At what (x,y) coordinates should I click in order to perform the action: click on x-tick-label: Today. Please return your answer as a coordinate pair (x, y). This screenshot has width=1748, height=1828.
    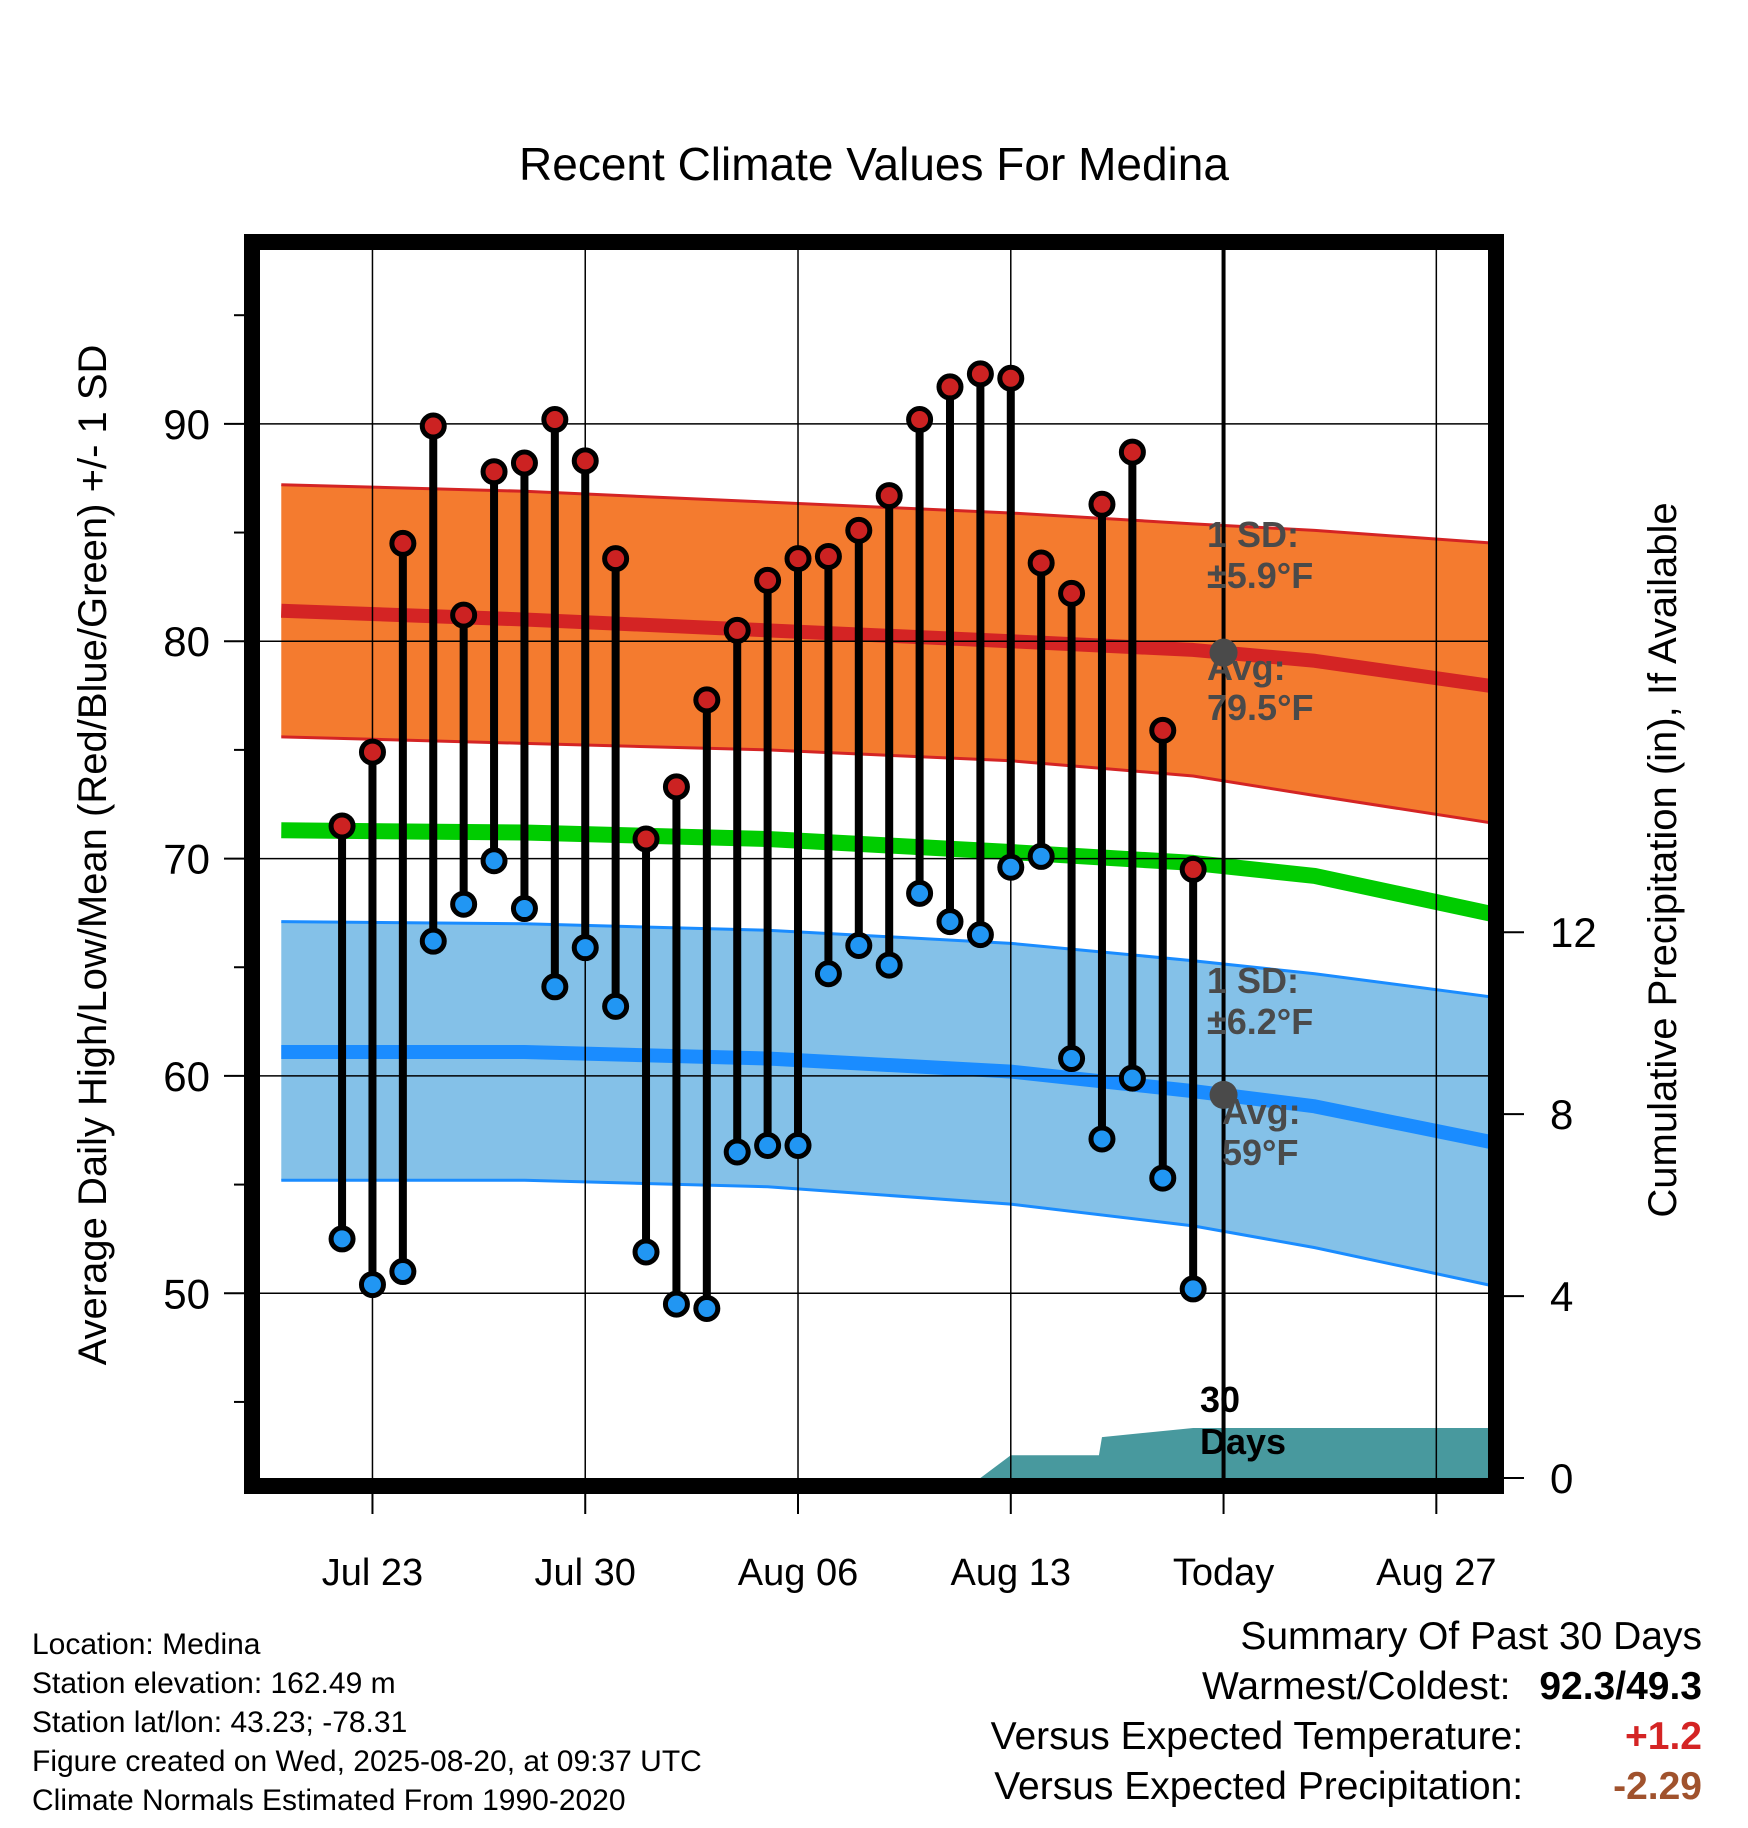
    Looking at the image, I should click on (1223, 1573).